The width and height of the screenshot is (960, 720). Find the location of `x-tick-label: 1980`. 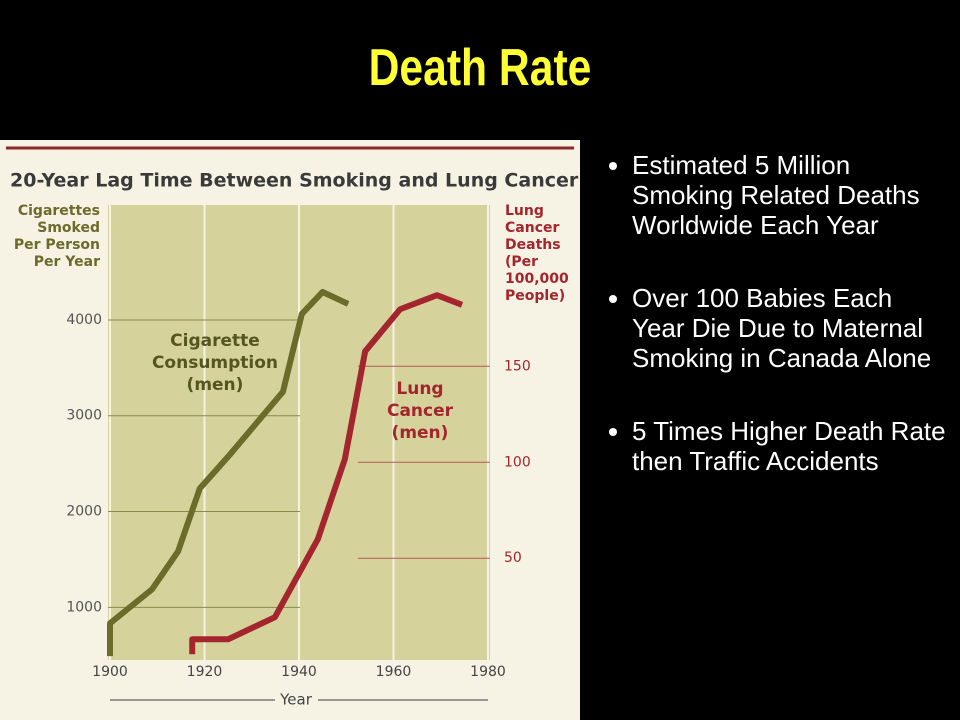

x-tick-label: 1980 is located at coordinates (488, 672).